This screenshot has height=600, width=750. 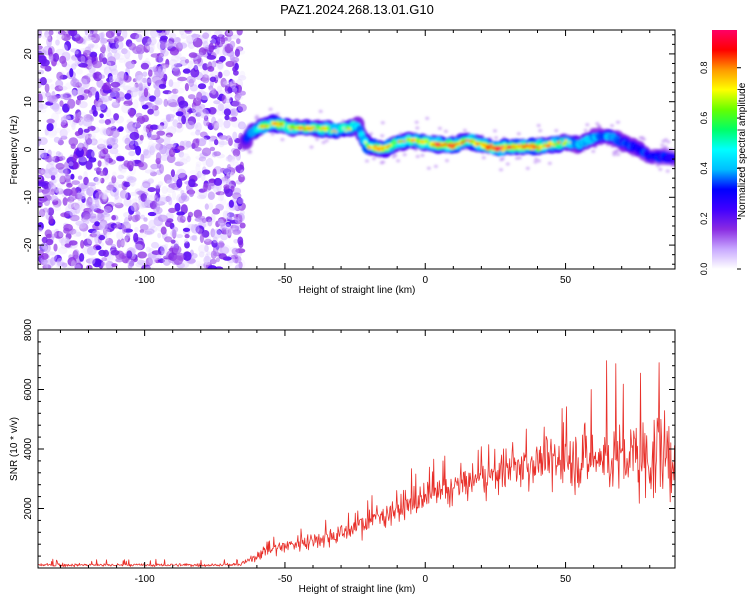 I want to click on x-tick-label: -100, so click(x=145, y=579).